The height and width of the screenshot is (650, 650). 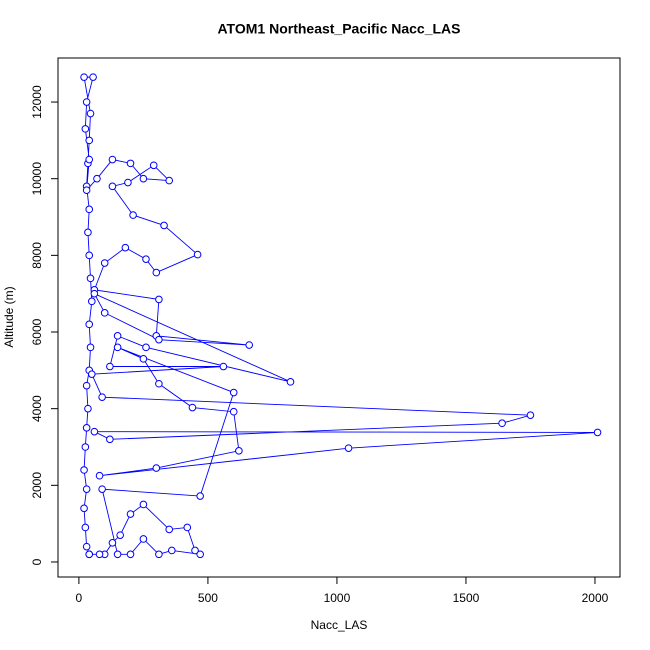 I want to click on y-axis-label: Altitude (m), so click(x=9, y=316).